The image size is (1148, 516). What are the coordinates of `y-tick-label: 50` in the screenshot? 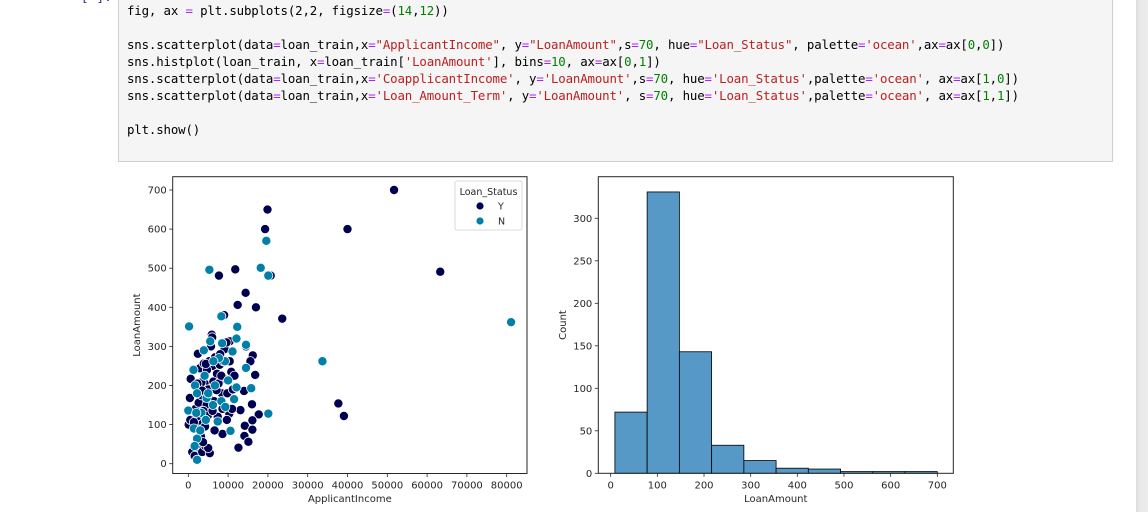 It's located at (586, 431).